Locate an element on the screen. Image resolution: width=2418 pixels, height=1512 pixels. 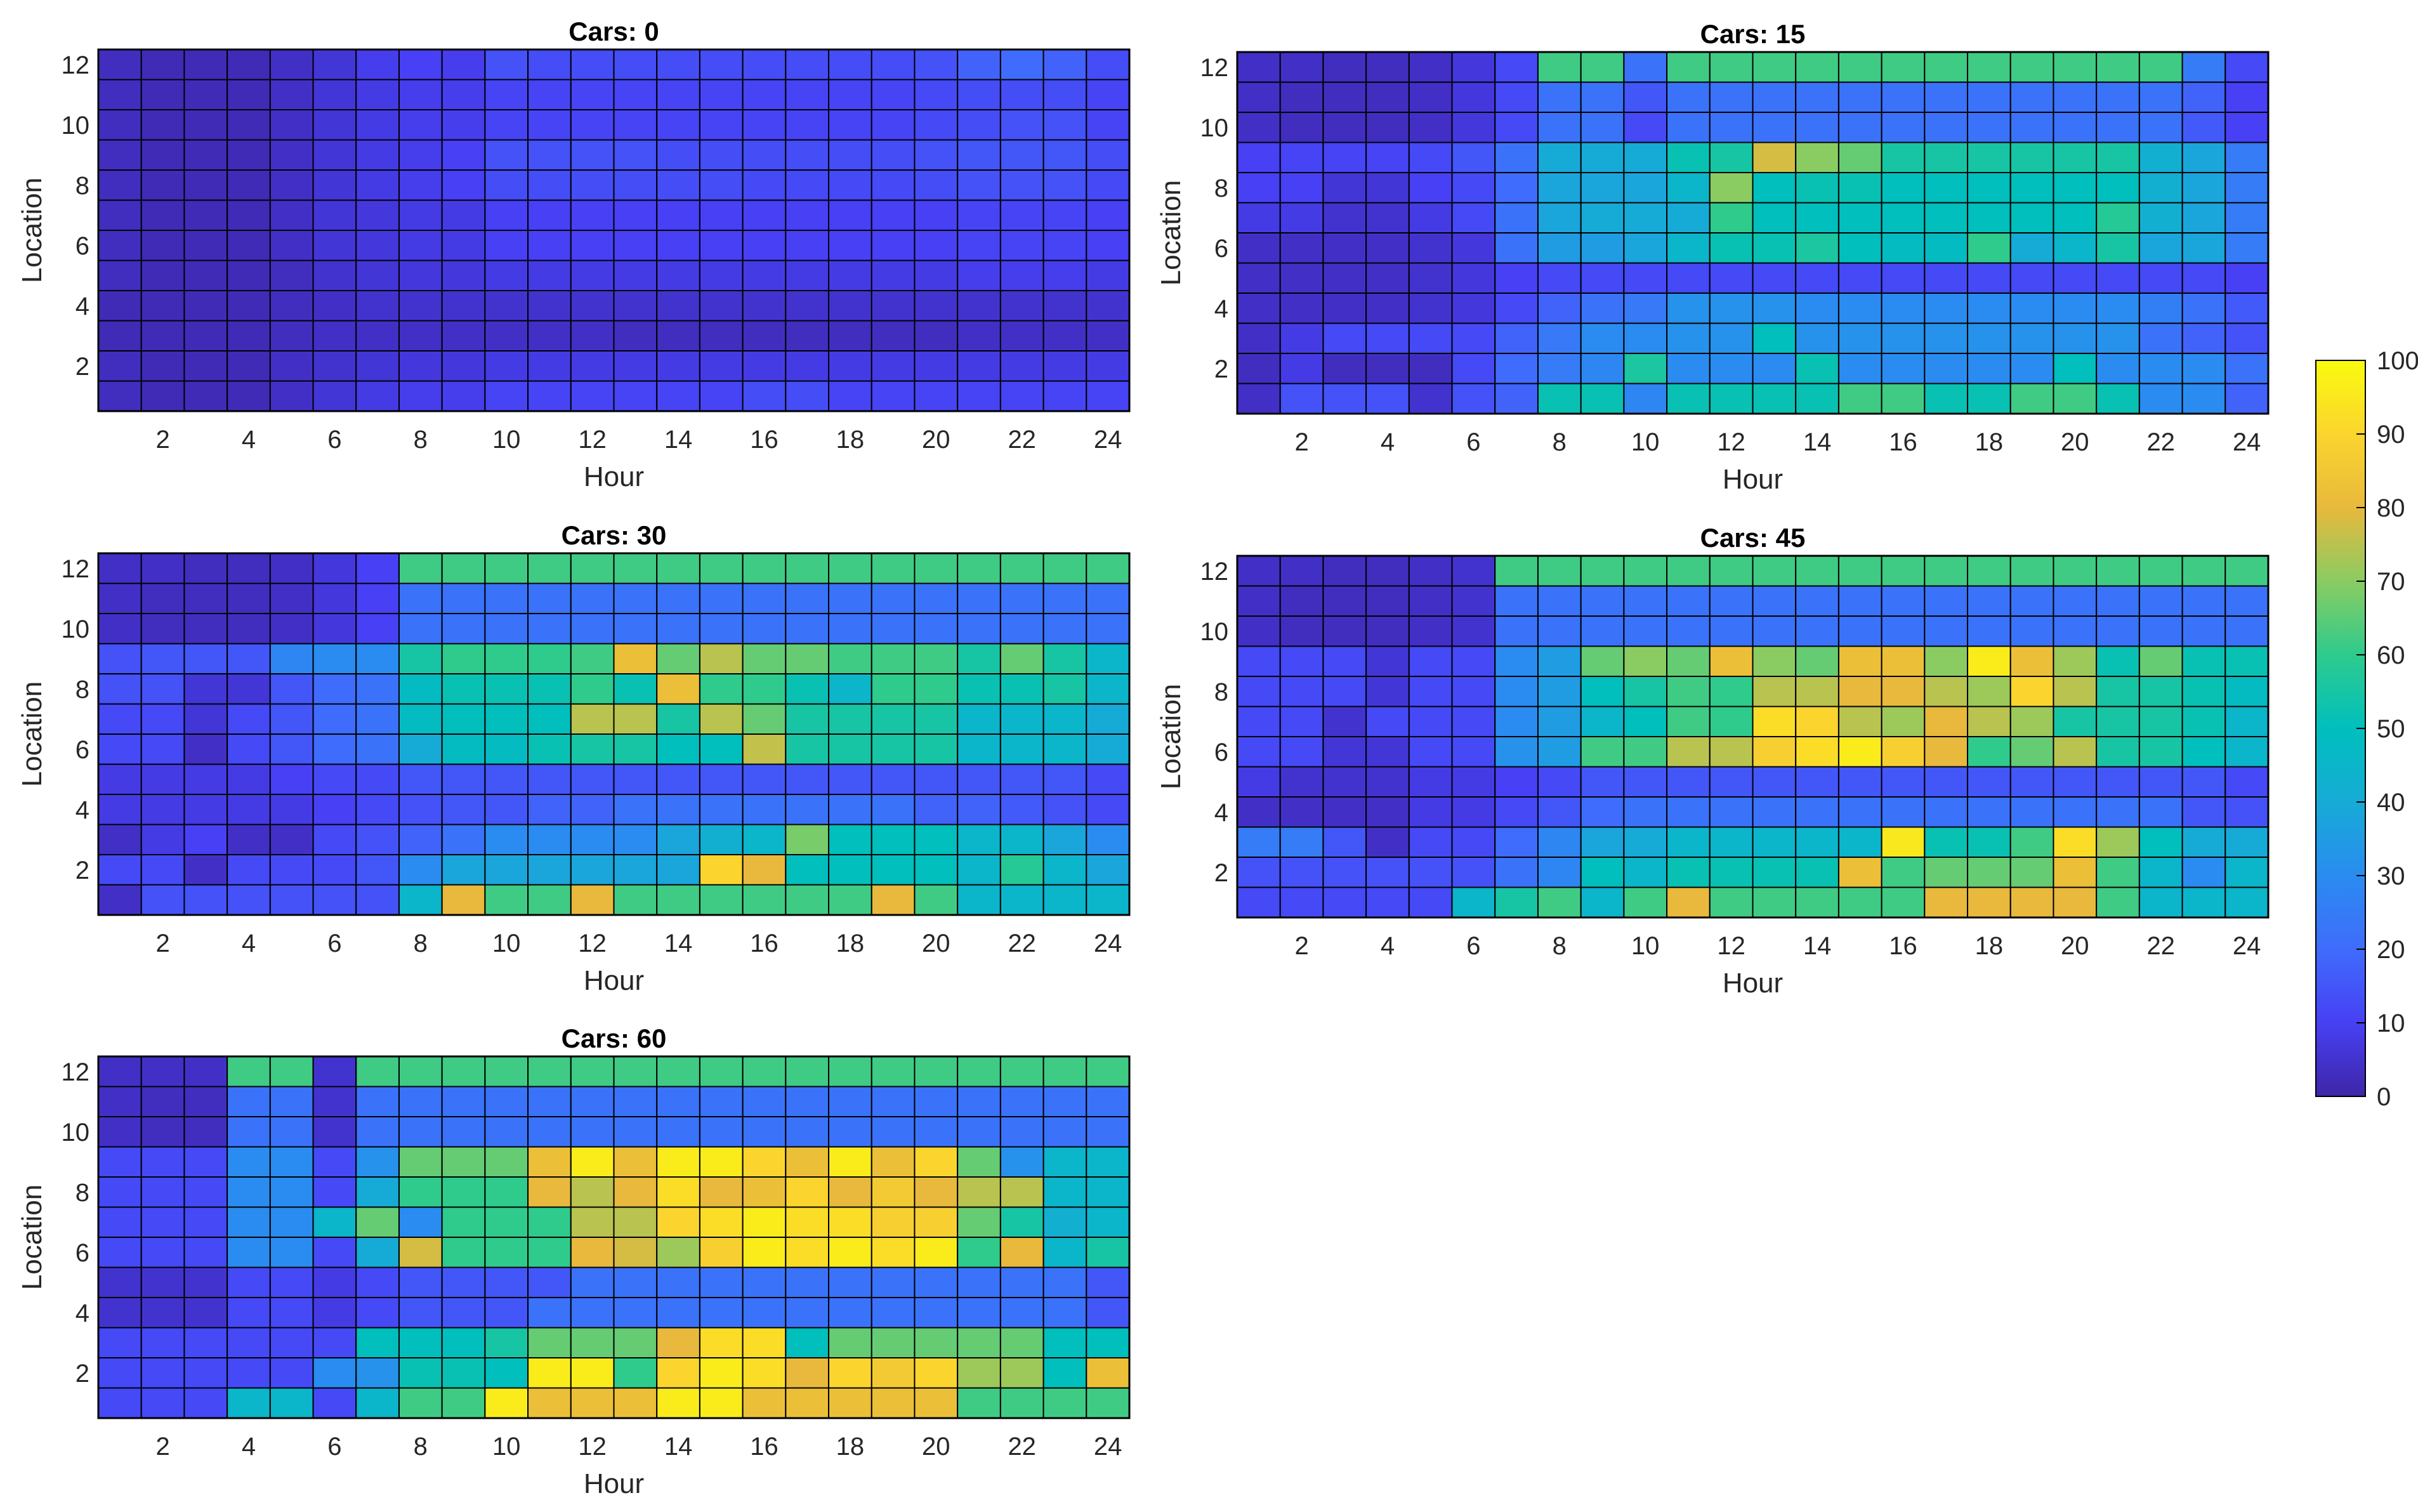
x-tick-label: 8 is located at coordinates (421, 944).